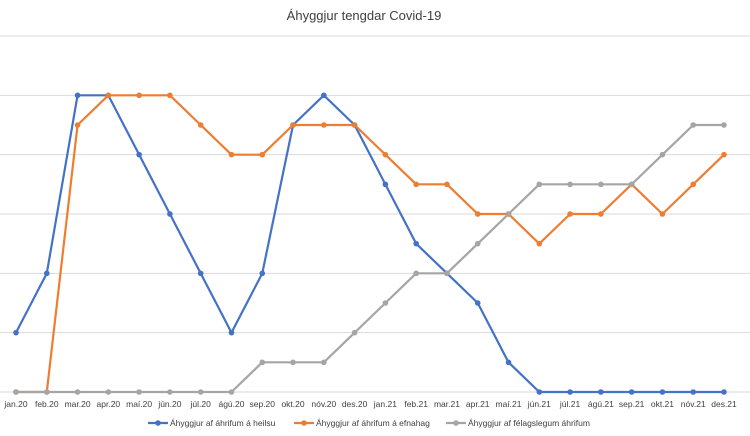 Image resolution: width=750 pixels, height=436 pixels. What do you see at coordinates (570, 404) in the screenshot?
I see `x-tick-label: júl.21` at bounding box center [570, 404].